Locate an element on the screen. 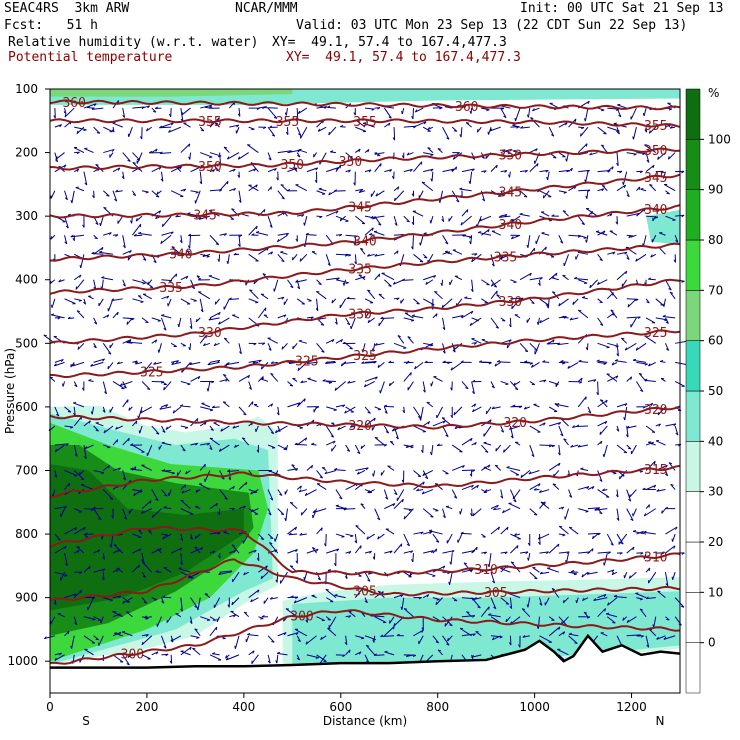 Image resolution: width=740 pixels, height=740 pixels. colorbar-label: 0 is located at coordinates (712, 643).